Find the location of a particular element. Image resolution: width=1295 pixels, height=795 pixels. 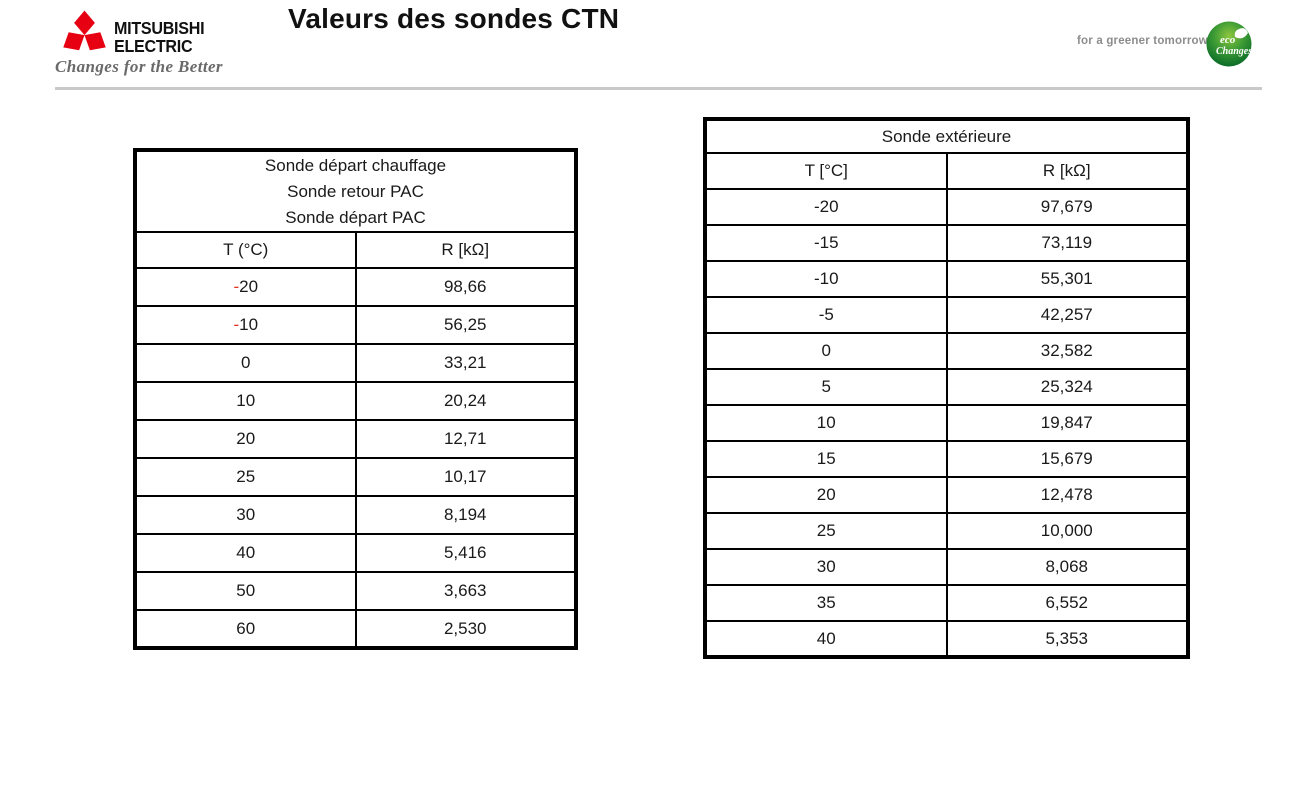

temperature-cell: -5 is located at coordinates (826, 315).